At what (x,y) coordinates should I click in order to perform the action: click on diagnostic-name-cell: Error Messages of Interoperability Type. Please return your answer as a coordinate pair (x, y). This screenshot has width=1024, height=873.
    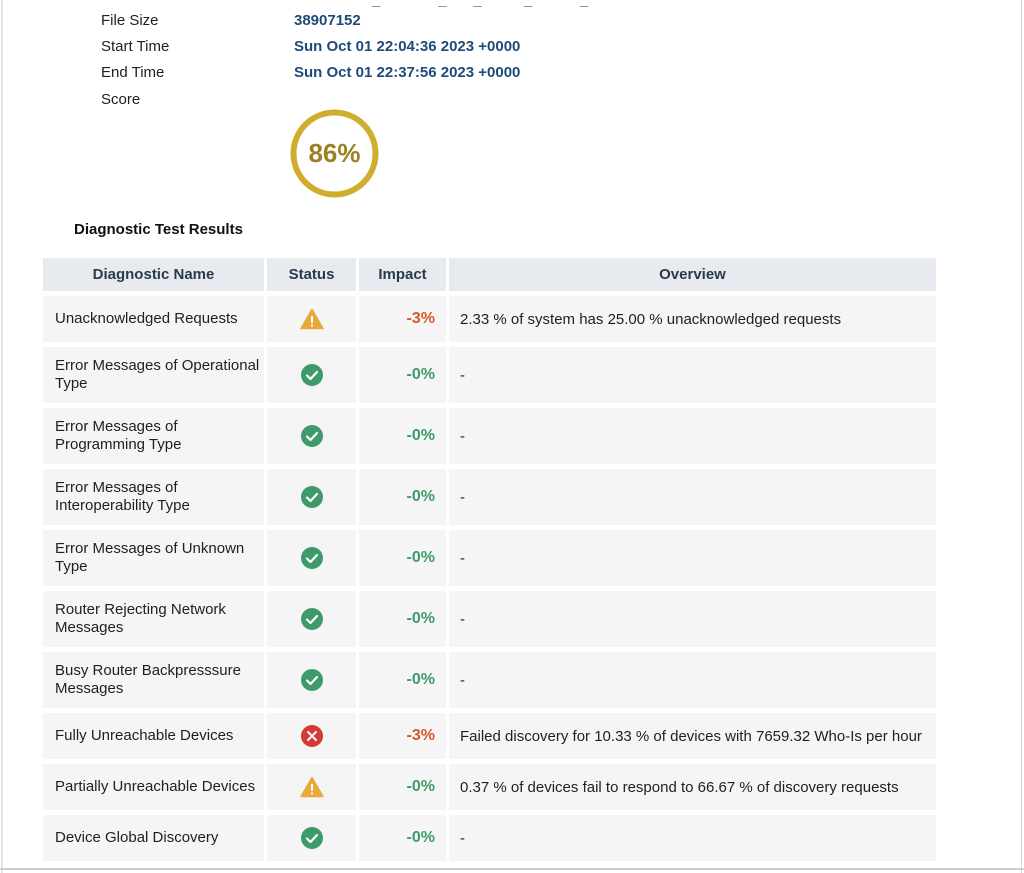
    Looking at the image, I should click on (153, 497).